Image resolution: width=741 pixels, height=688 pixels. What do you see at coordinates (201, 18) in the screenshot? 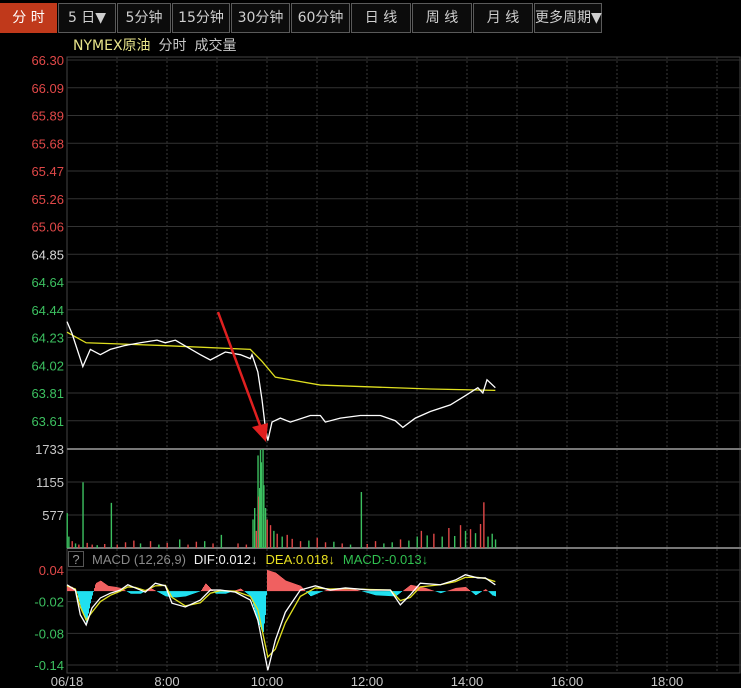
I see `period-button: 15分钟` at bounding box center [201, 18].